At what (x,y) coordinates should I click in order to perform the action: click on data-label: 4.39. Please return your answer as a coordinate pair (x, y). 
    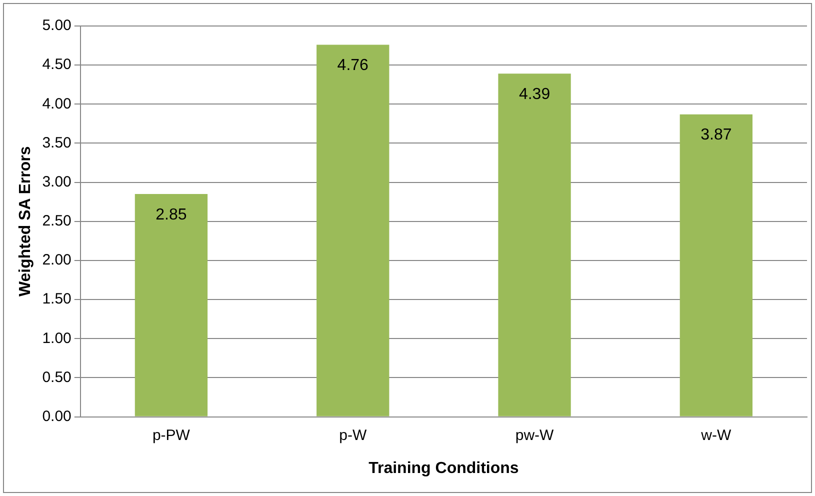
    Looking at the image, I should click on (534, 95).